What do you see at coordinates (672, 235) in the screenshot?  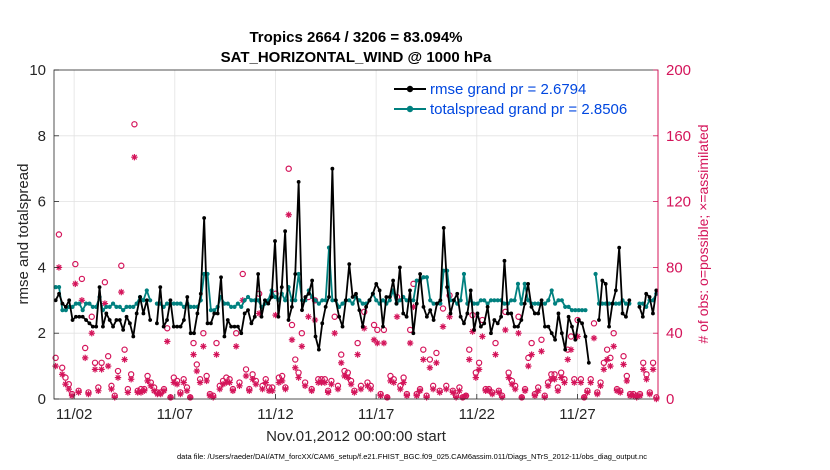 I see `y-axis-right: 0 40 80 120 160 200` at bounding box center [672, 235].